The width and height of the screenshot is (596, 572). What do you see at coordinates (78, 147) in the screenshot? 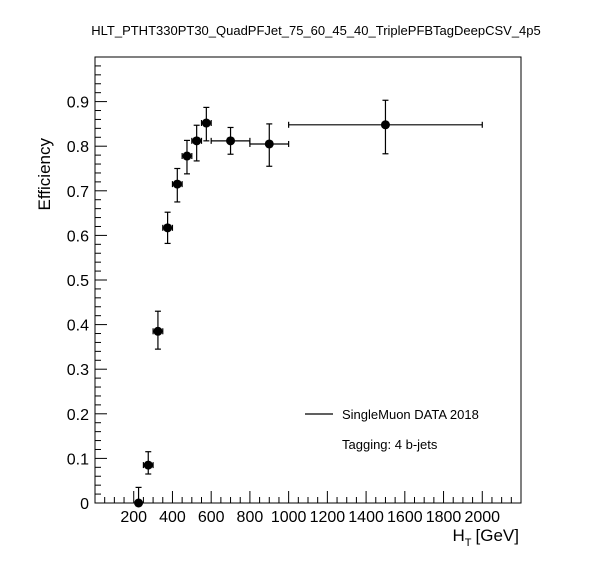
I see `y-tick-label: 0.8` at bounding box center [78, 147].